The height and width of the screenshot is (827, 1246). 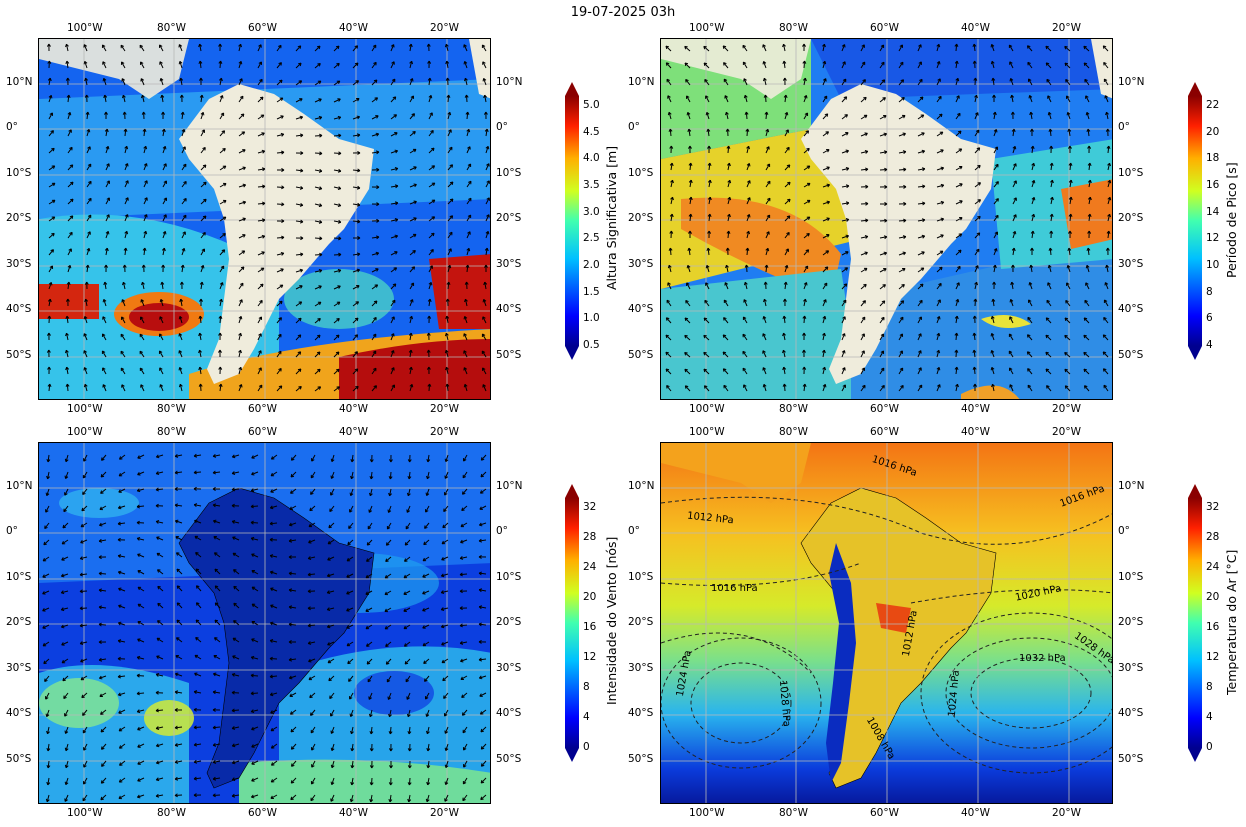 I want to click on lat-tick-label: 10°S, so click(x=509, y=173).